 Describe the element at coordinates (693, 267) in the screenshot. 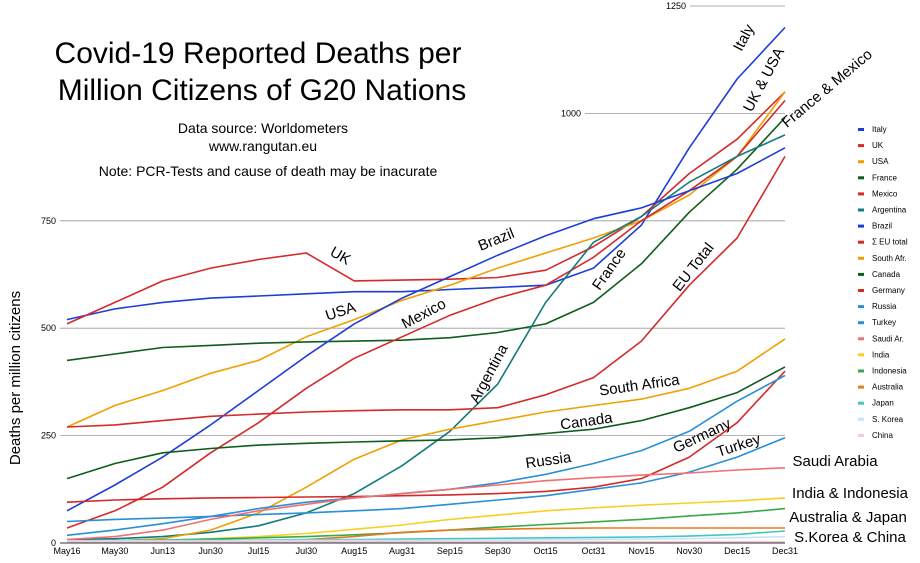

I see `annotation-eu-total: EU Total` at that location.